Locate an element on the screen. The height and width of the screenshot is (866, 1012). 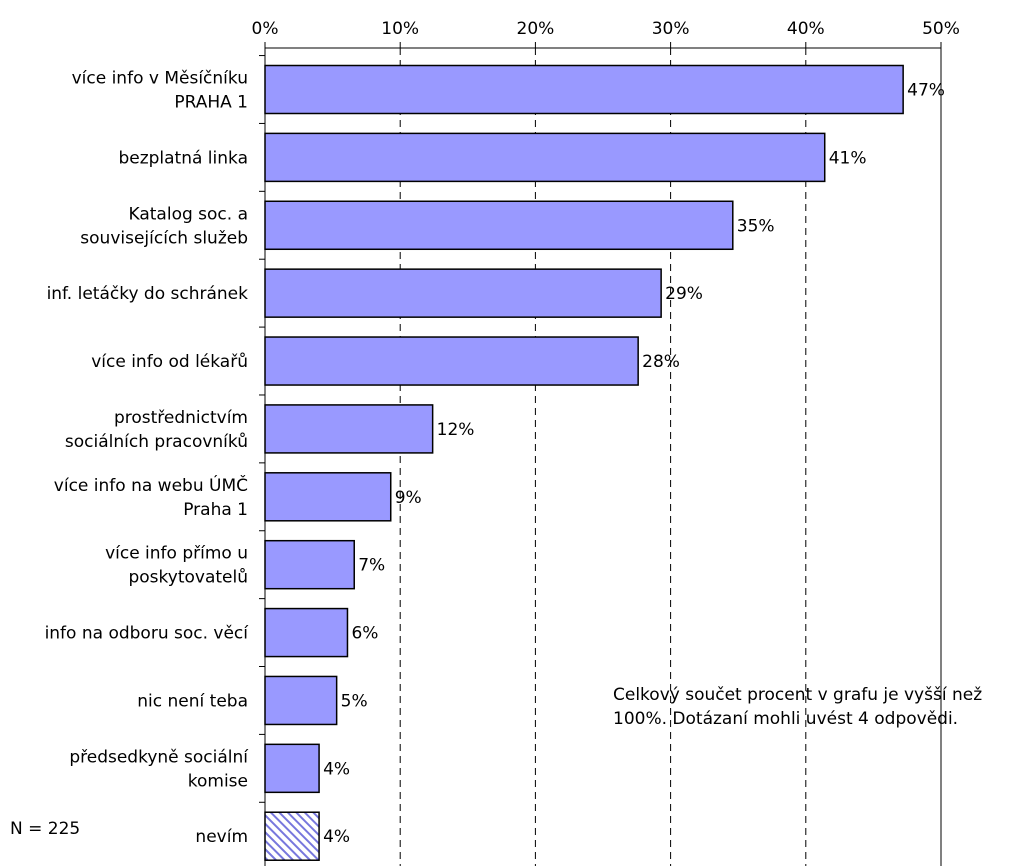
value-label: 5% is located at coordinates (354, 701).